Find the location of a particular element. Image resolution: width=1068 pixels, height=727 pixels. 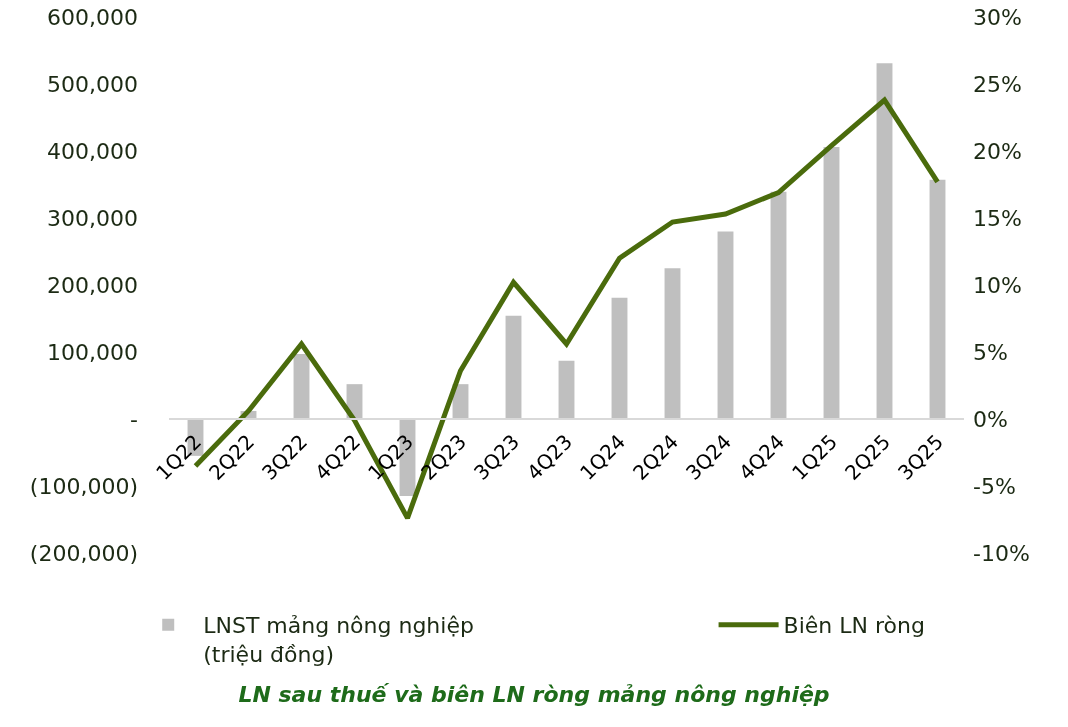

y-tick-label: 100,000 is located at coordinates (92, 352).